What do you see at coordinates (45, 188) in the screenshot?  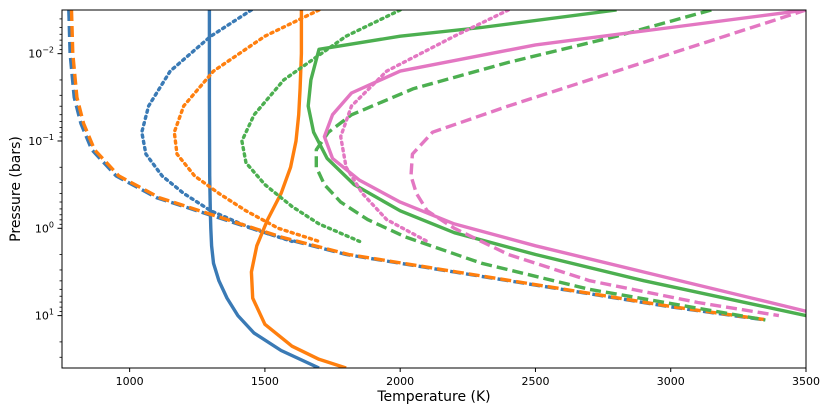 I see `y-axis: 10⁻² 10⁻¹ 10⁰ 10¹` at bounding box center [45, 188].